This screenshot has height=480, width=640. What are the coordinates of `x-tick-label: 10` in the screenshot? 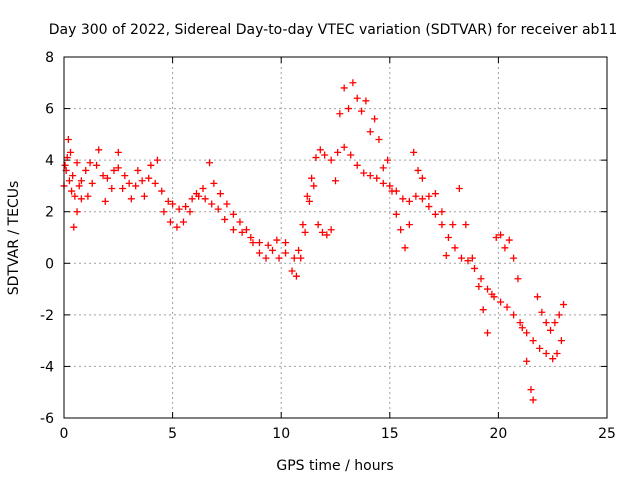 It's located at (281, 434).